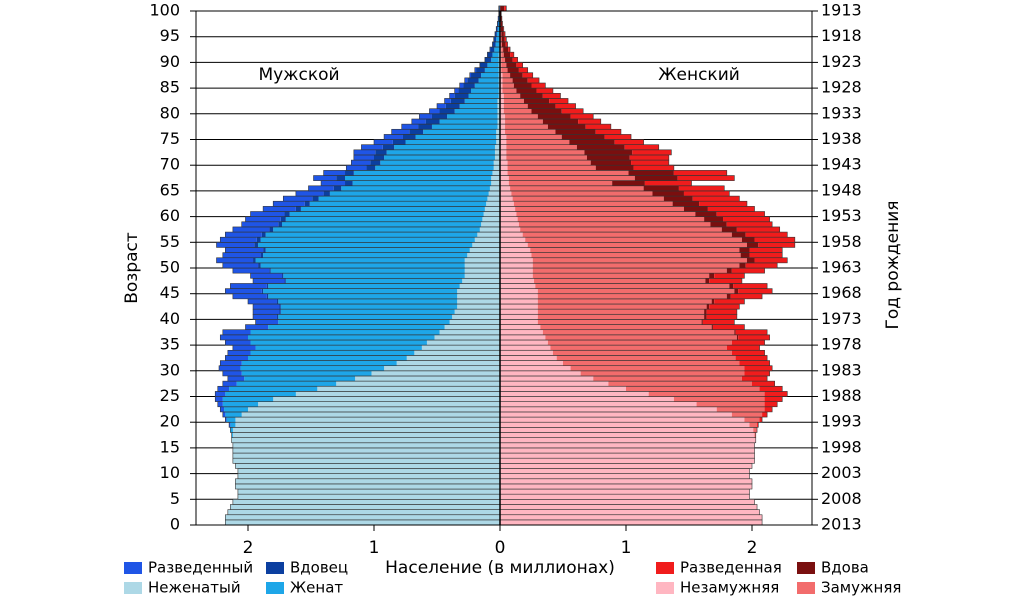 The image size is (1024, 607). What do you see at coordinates (170, 344) in the screenshot?
I see `age-tick-label: 35` at bounding box center [170, 344].